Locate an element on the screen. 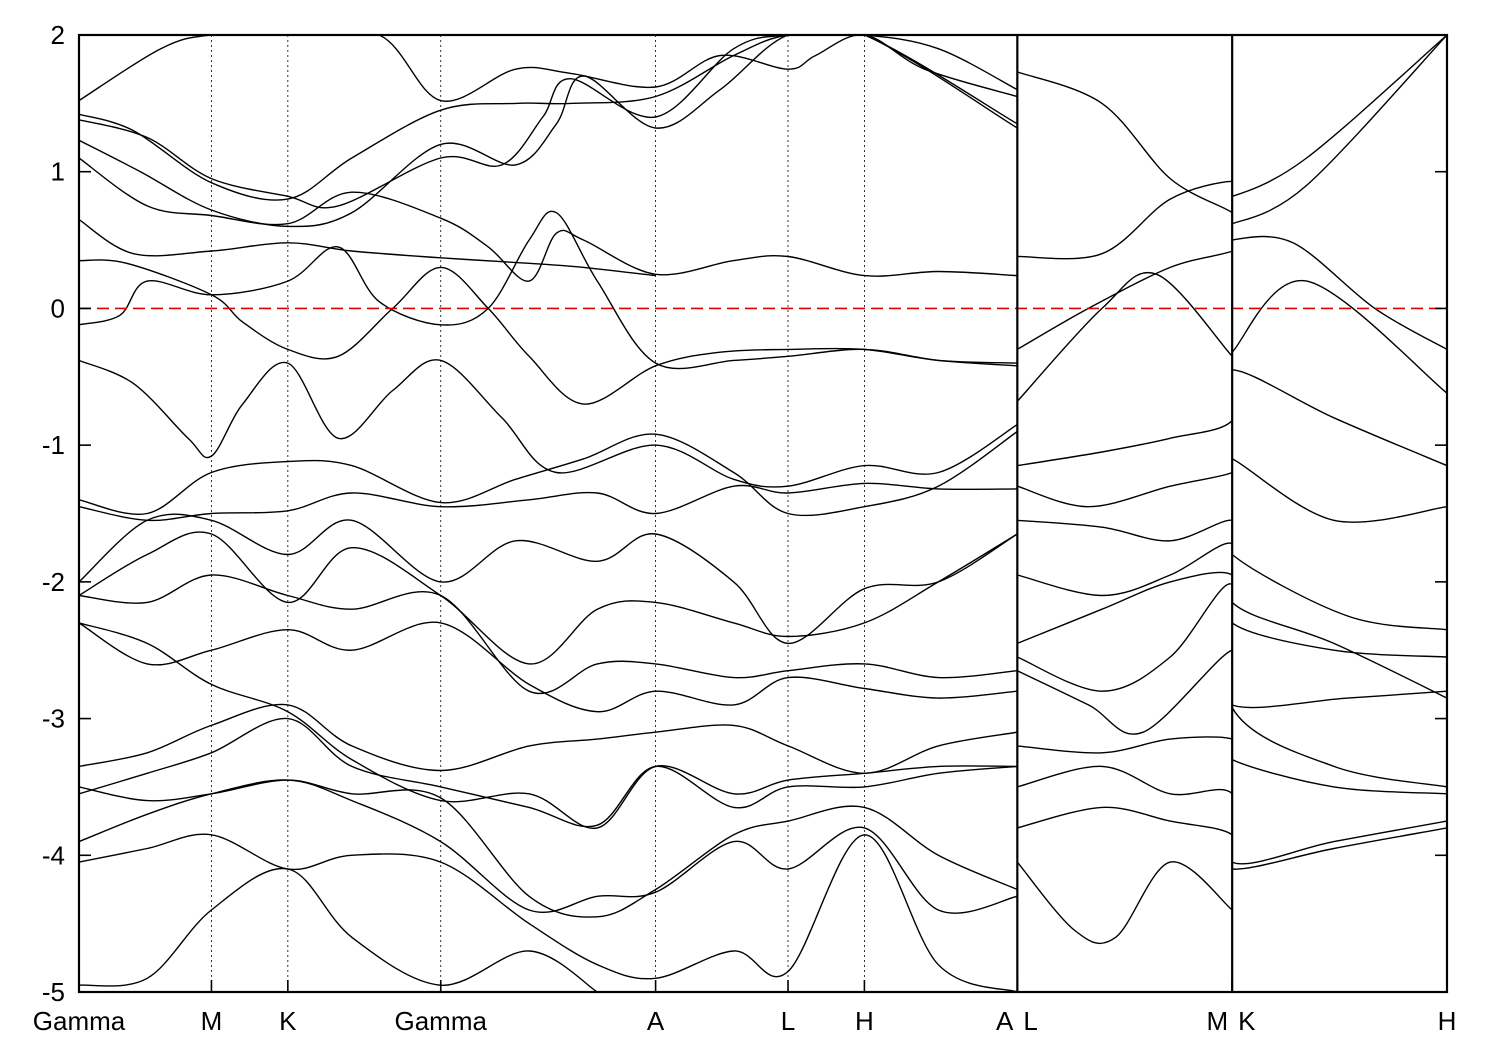 Image resolution: width=1500 pixels, height=1050 pixels. segment-breaks is located at coordinates (1125, 513).